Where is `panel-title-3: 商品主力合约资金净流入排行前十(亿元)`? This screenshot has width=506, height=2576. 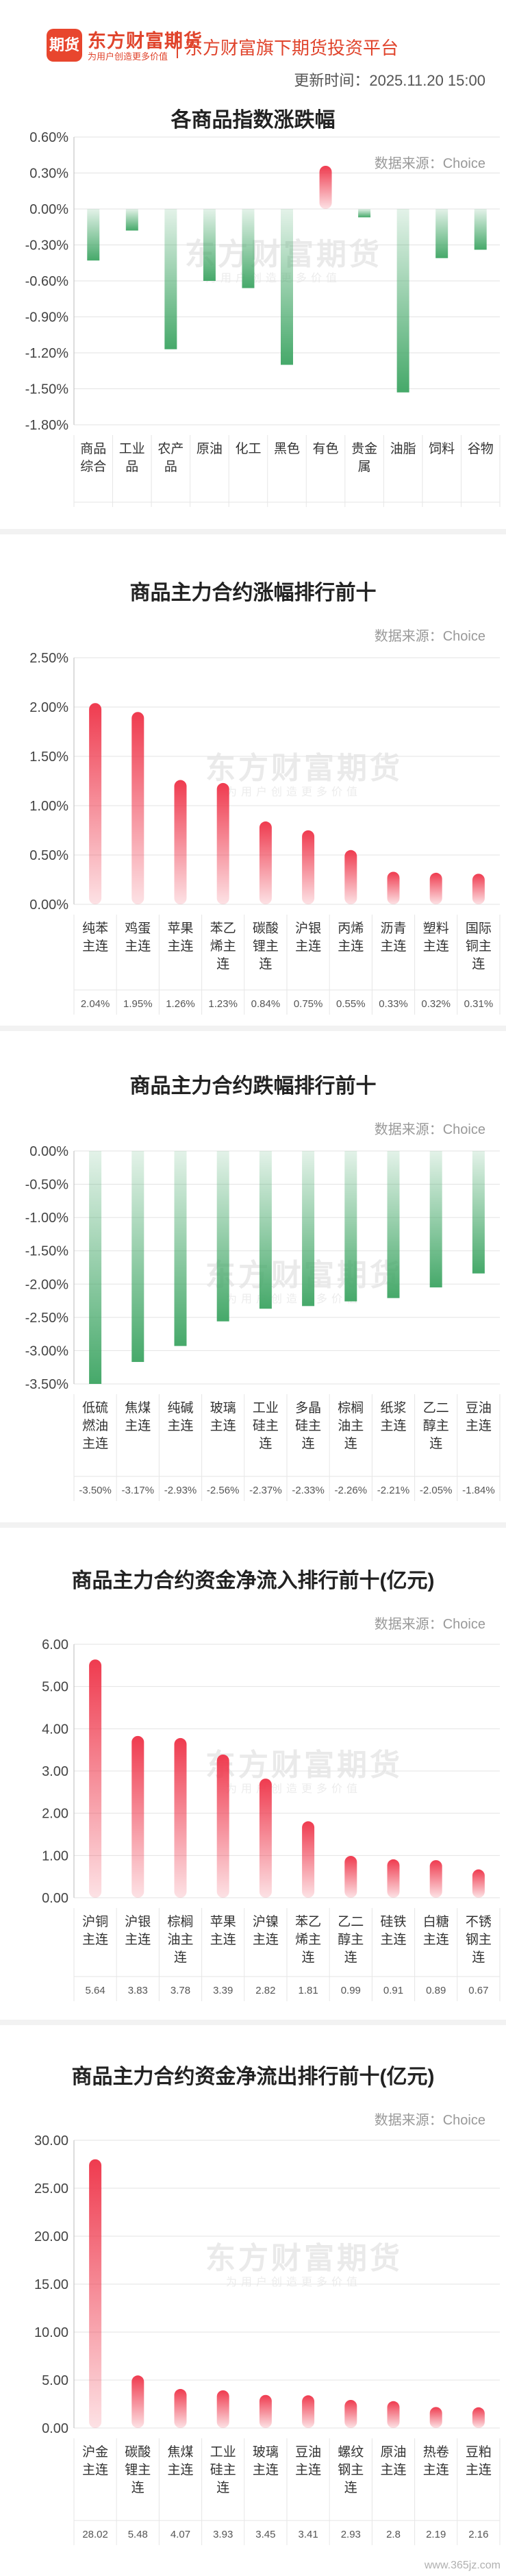
panel-title-3: 商品主力合约资金净流入排行前十(亿元) is located at coordinates (253, 1581).